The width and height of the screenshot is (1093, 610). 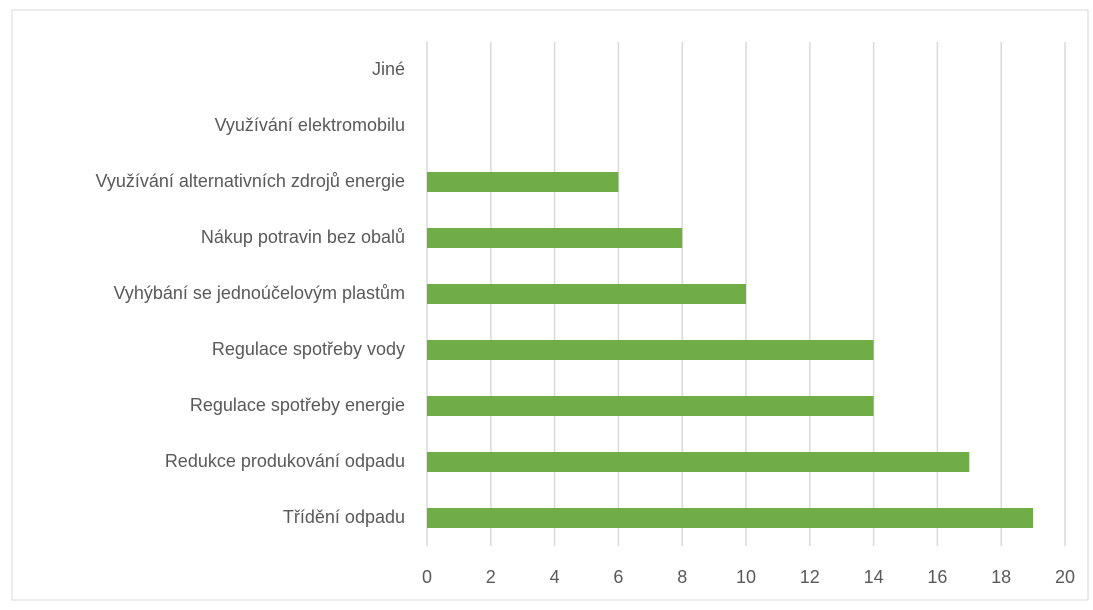 What do you see at coordinates (682, 577) in the screenshot?
I see `x-tick-label: 8` at bounding box center [682, 577].